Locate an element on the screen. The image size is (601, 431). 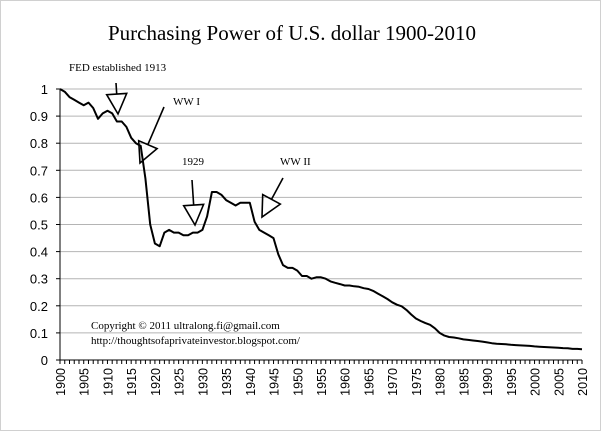
x-tick-label: 1930 is located at coordinates (203, 382).